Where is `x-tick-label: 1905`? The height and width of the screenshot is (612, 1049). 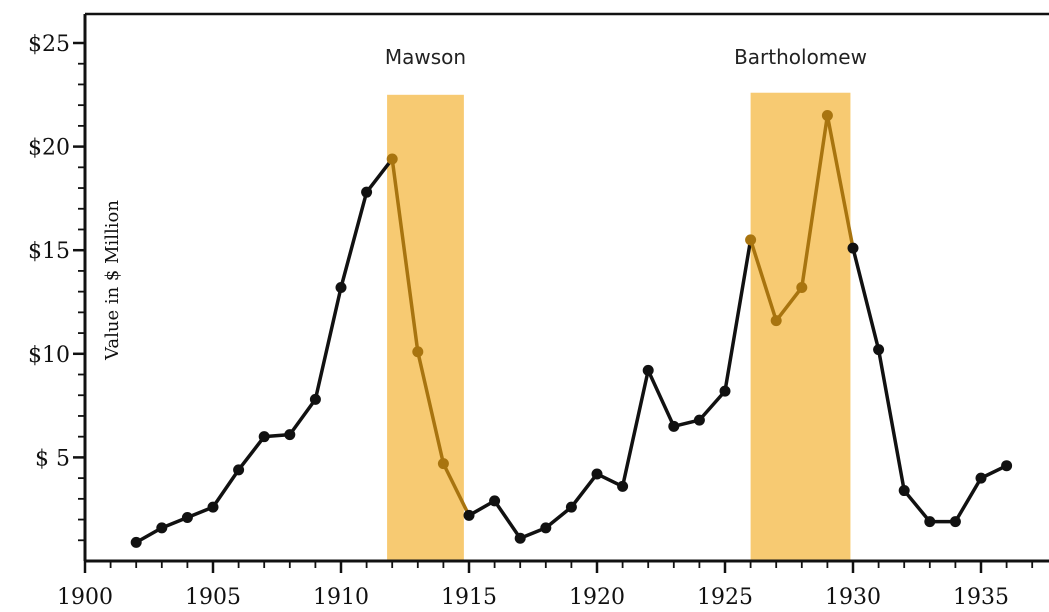 x-tick-label: 1905 is located at coordinates (213, 597).